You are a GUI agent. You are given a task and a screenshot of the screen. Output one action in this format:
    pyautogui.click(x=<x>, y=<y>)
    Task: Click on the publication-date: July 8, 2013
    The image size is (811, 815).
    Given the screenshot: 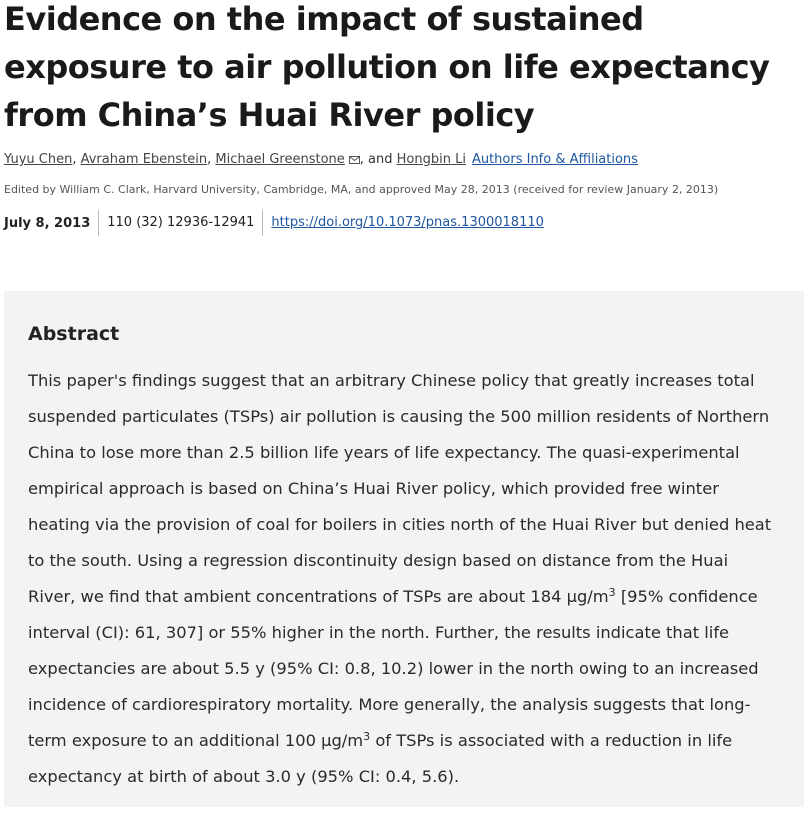 What is the action you would take?
    pyautogui.click(x=47, y=223)
    